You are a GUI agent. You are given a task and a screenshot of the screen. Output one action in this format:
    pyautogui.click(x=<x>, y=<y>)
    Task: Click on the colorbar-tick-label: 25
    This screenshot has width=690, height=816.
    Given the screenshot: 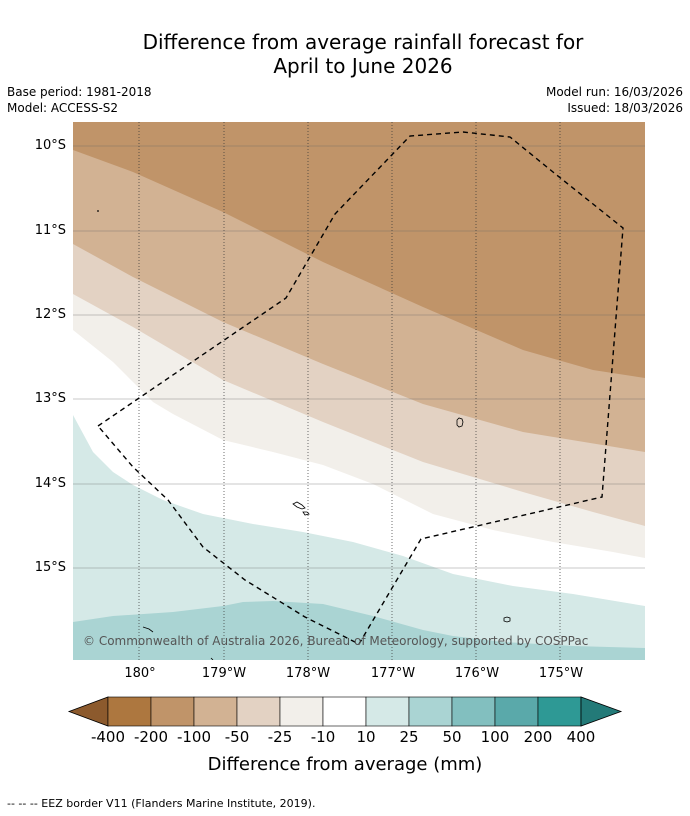 What is the action you would take?
    pyautogui.click(x=409, y=737)
    